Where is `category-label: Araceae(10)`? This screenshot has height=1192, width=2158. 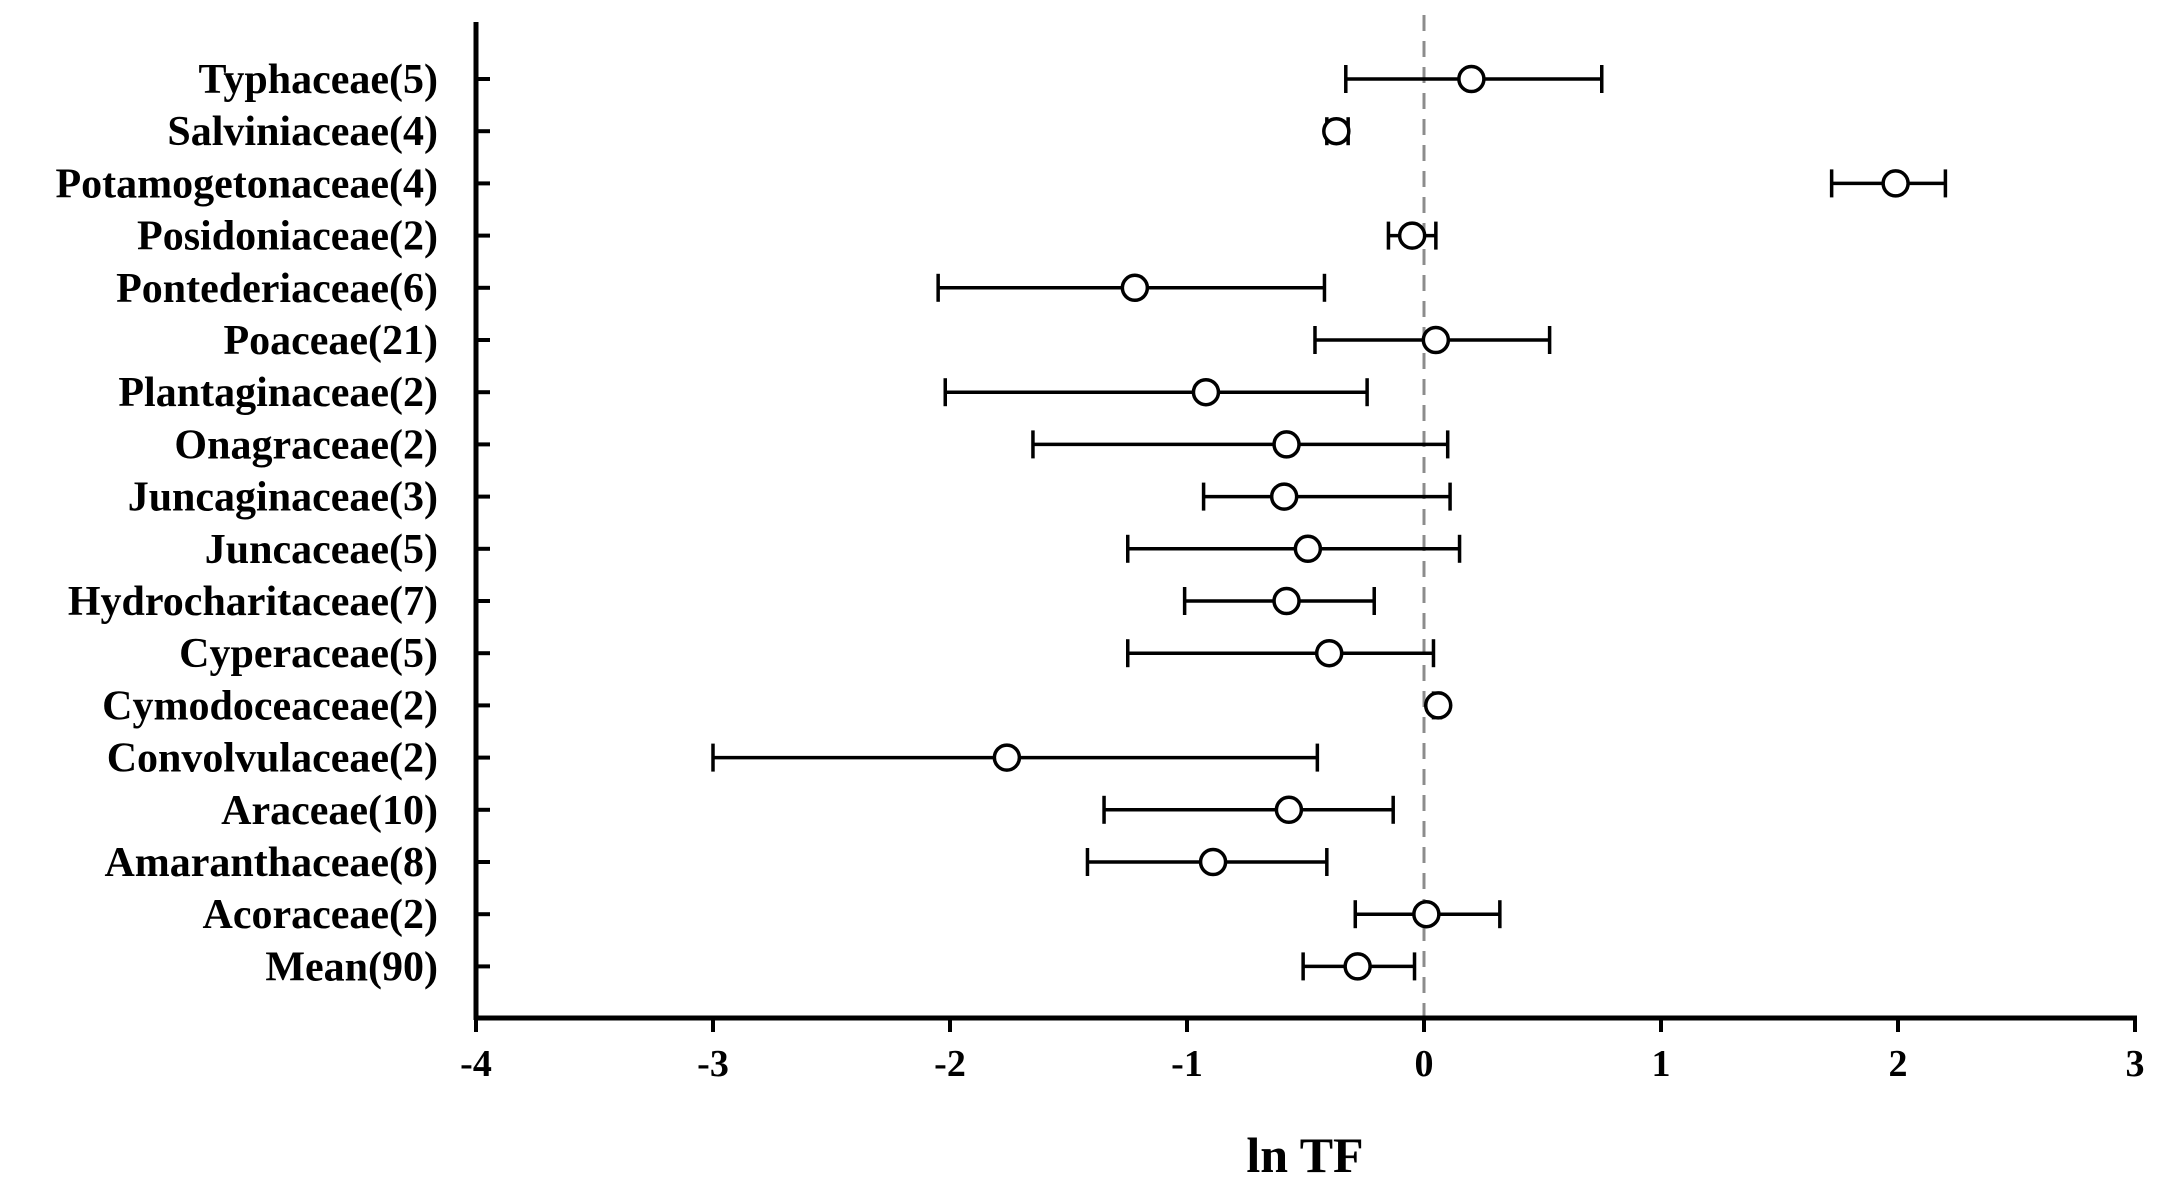 category-label: Araceae(10) is located at coordinates (329, 811).